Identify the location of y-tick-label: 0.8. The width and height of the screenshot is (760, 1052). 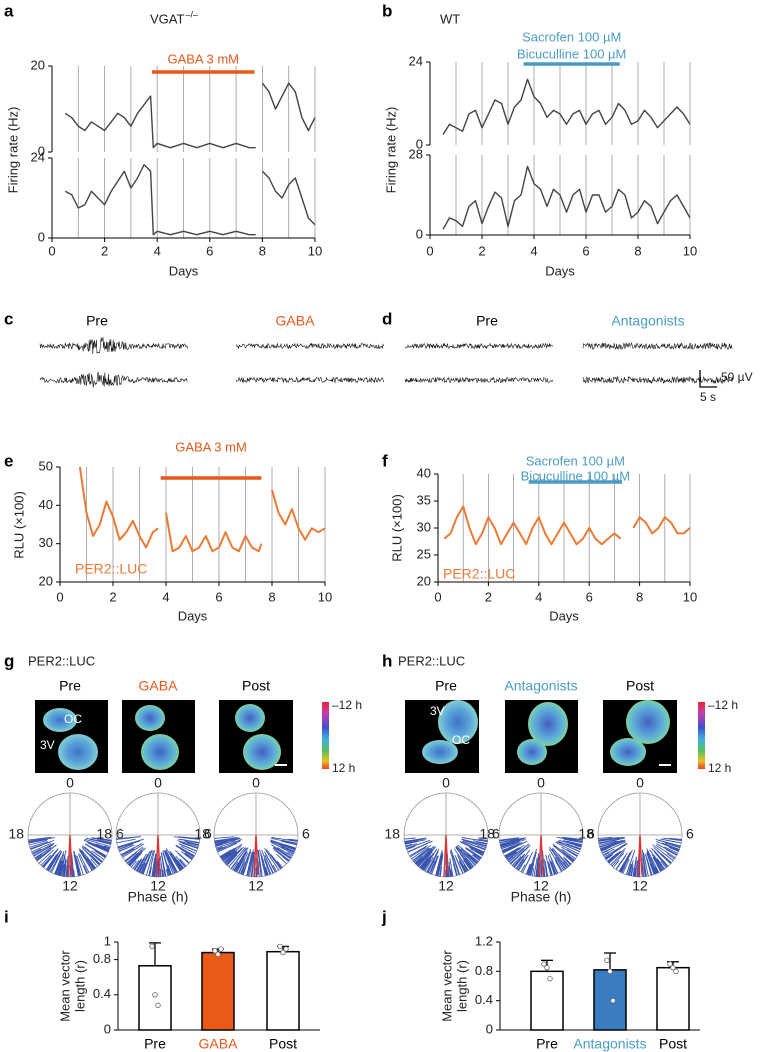
(484, 970).